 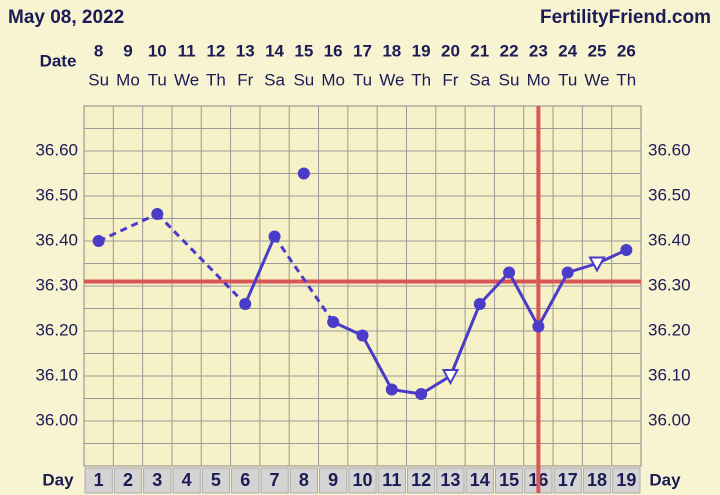 I want to click on date-label: 18, so click(x=391, y=50).